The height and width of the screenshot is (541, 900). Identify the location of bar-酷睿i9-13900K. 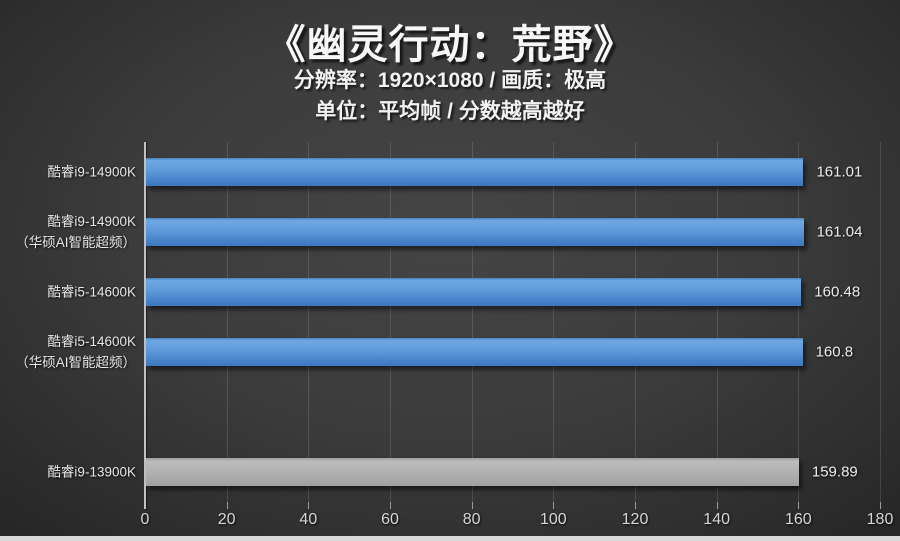
(472, 472).